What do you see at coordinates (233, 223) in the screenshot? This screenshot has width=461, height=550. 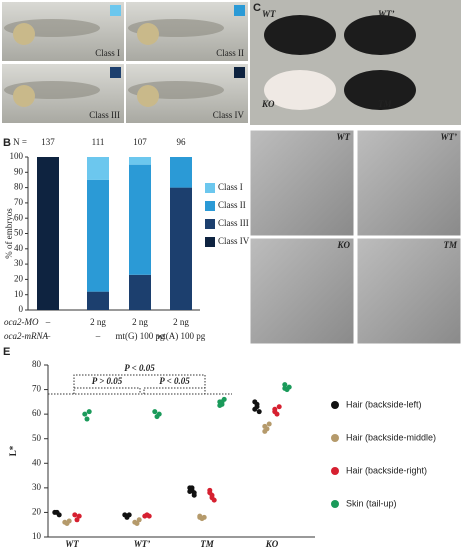 I see `legend-label: Class III` at bounding box center [233, 223].